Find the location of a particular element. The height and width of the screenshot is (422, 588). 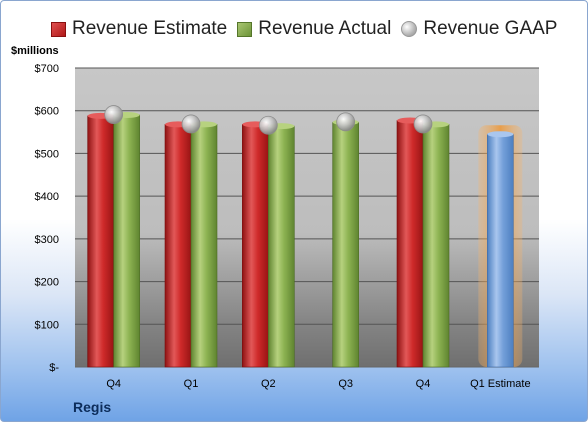

y-tick-label: $100 is located at coordinates (47, 325).